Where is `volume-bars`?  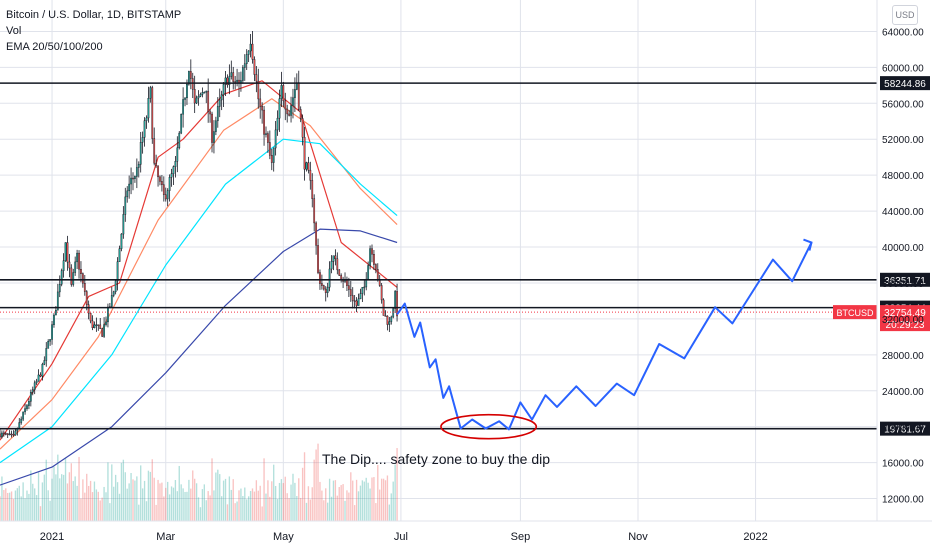 volume-bars is located at coordinates (199, 482).